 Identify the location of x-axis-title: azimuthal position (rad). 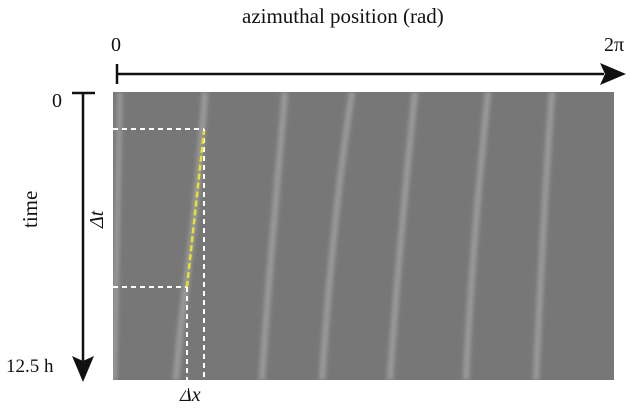
(343, 16).